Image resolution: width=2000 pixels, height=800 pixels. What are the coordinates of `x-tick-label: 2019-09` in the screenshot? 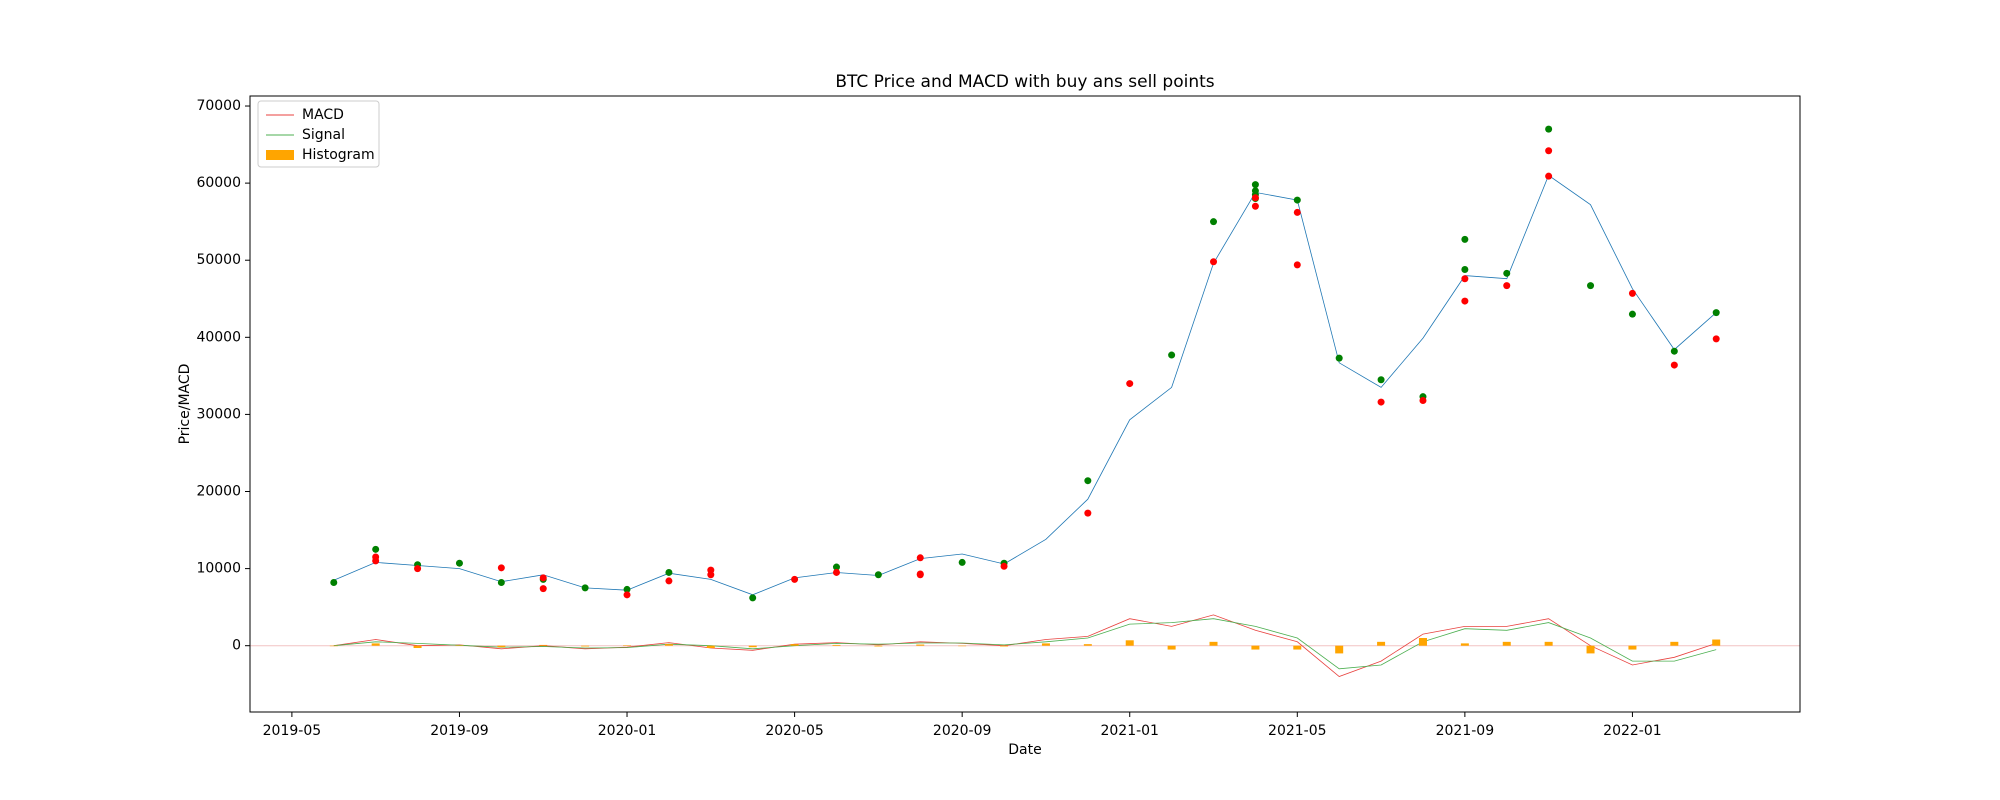 It's located at (459, 731).